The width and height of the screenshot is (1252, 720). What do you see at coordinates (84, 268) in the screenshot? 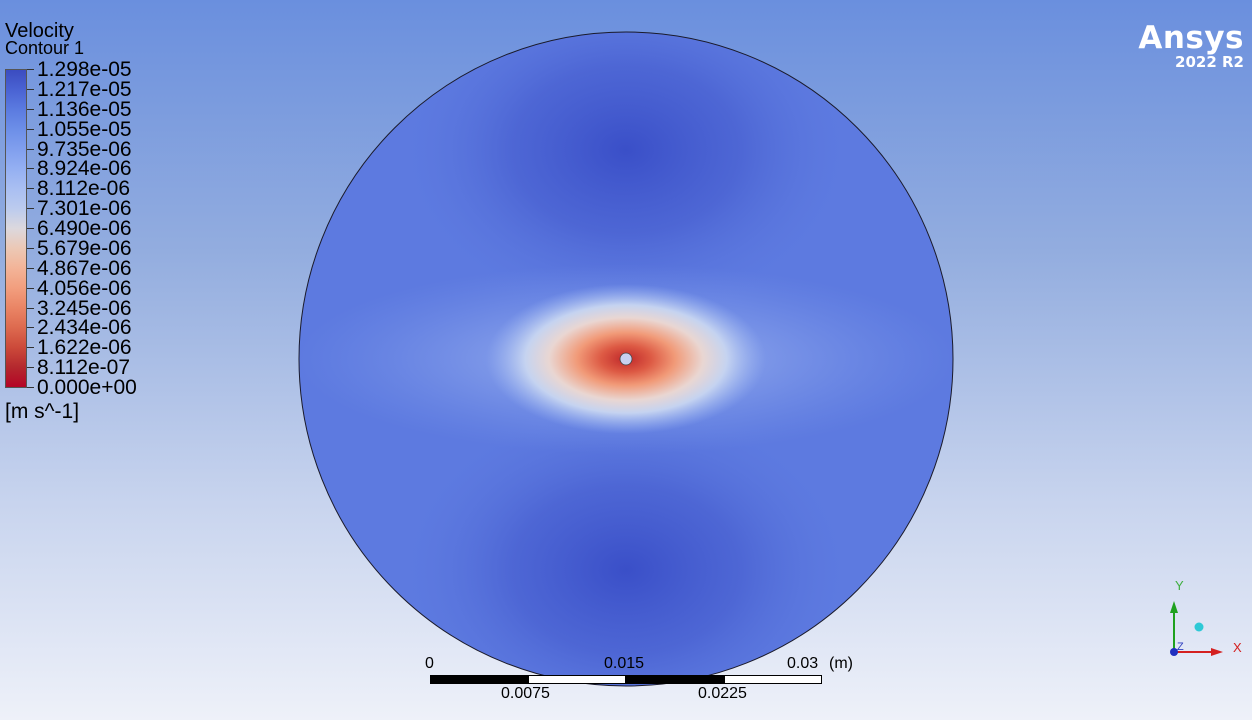
I see `legend-value: 4.867e-06` at bounding box center [84, 268].